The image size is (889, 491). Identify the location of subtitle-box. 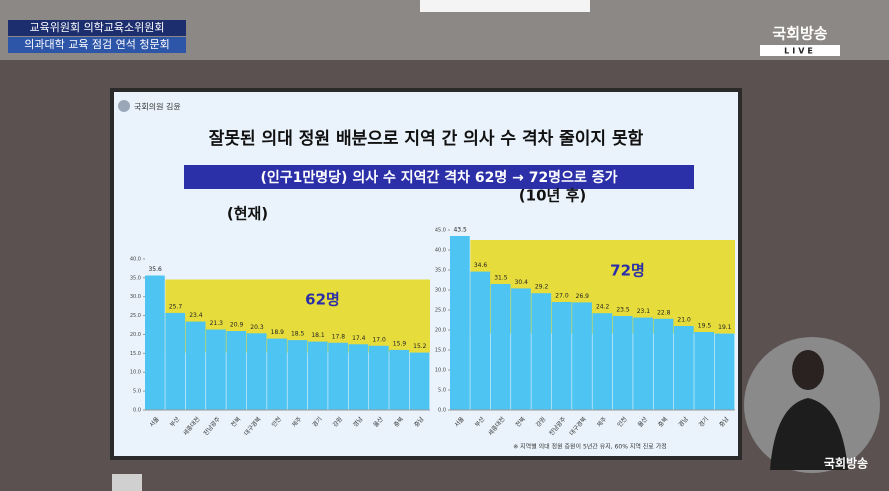
(439, 177).